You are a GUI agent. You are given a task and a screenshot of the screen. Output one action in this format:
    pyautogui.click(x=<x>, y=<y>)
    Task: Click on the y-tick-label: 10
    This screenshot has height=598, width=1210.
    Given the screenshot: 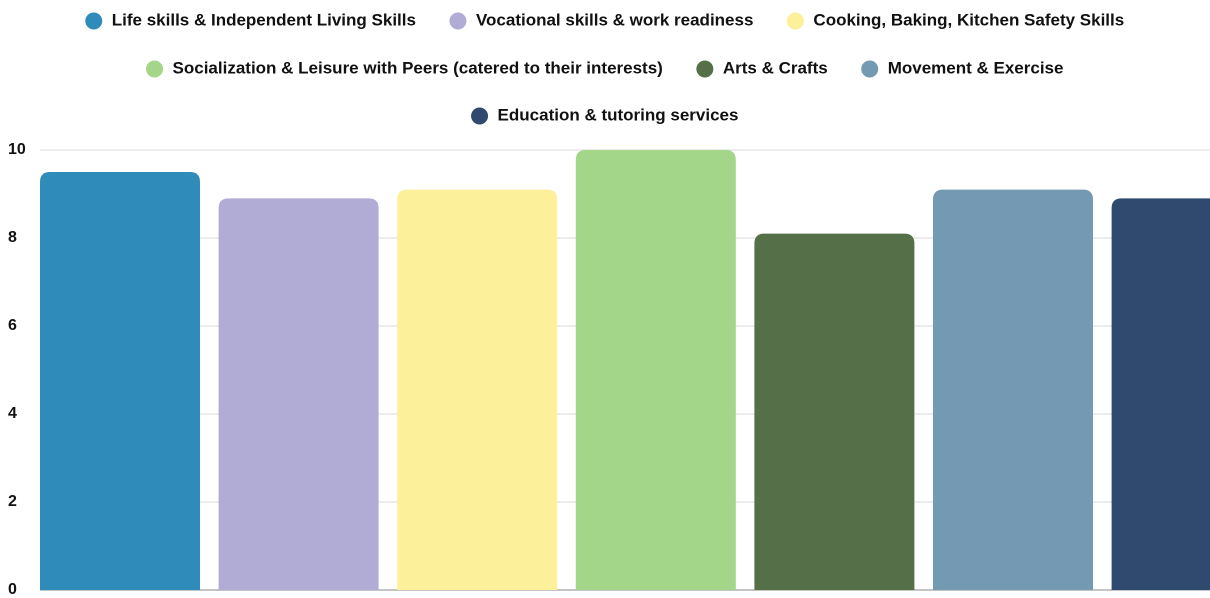 What is the action you would take?
    pyautogui.click(x=17, y=149)
    